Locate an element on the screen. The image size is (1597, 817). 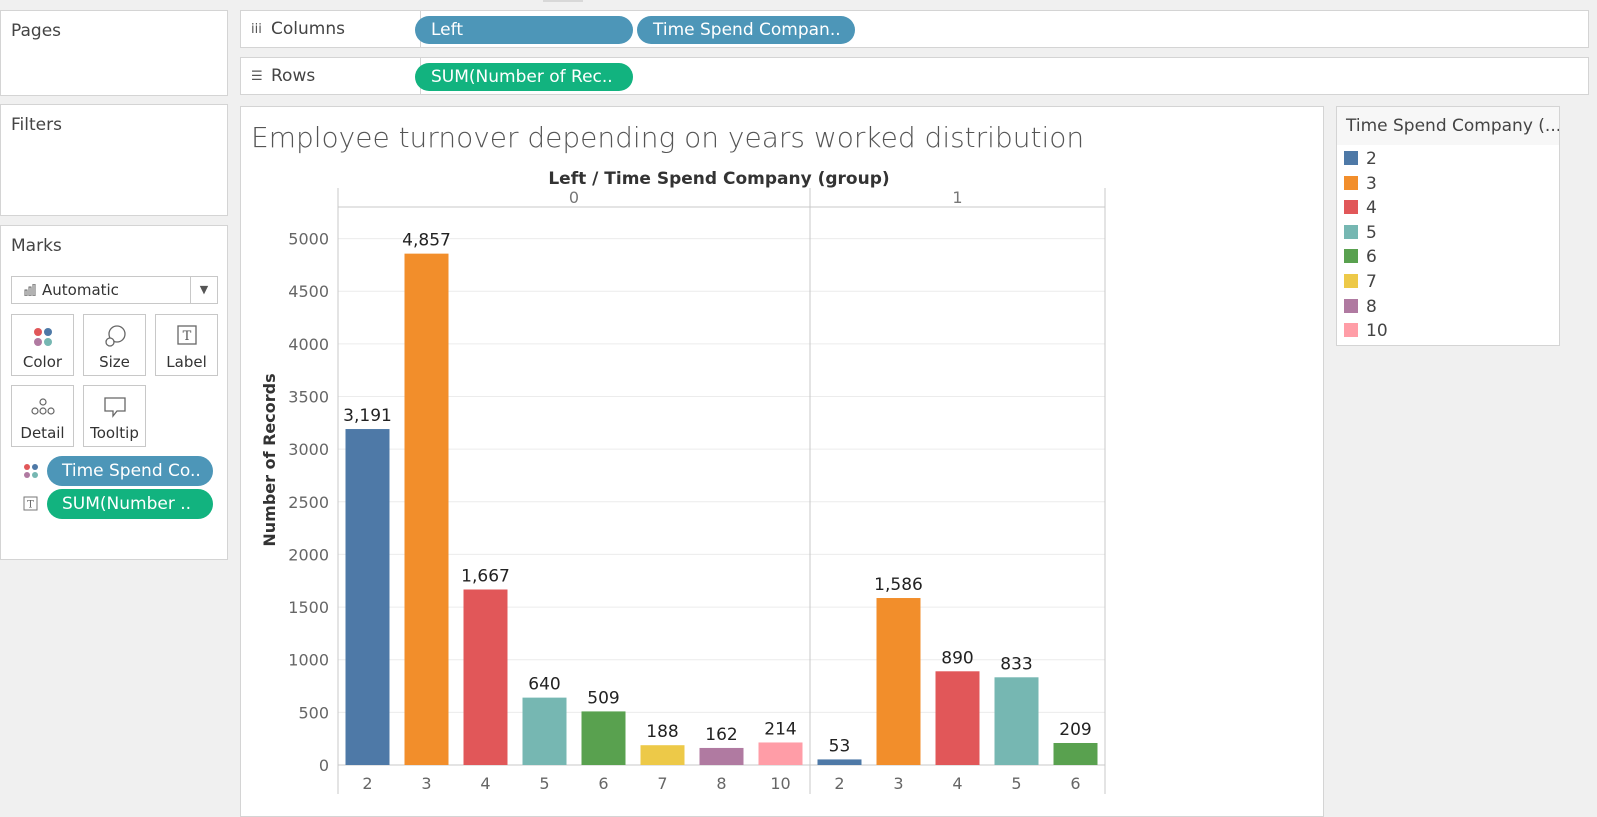
label-button: T Label is located at coordinates (186, 345).